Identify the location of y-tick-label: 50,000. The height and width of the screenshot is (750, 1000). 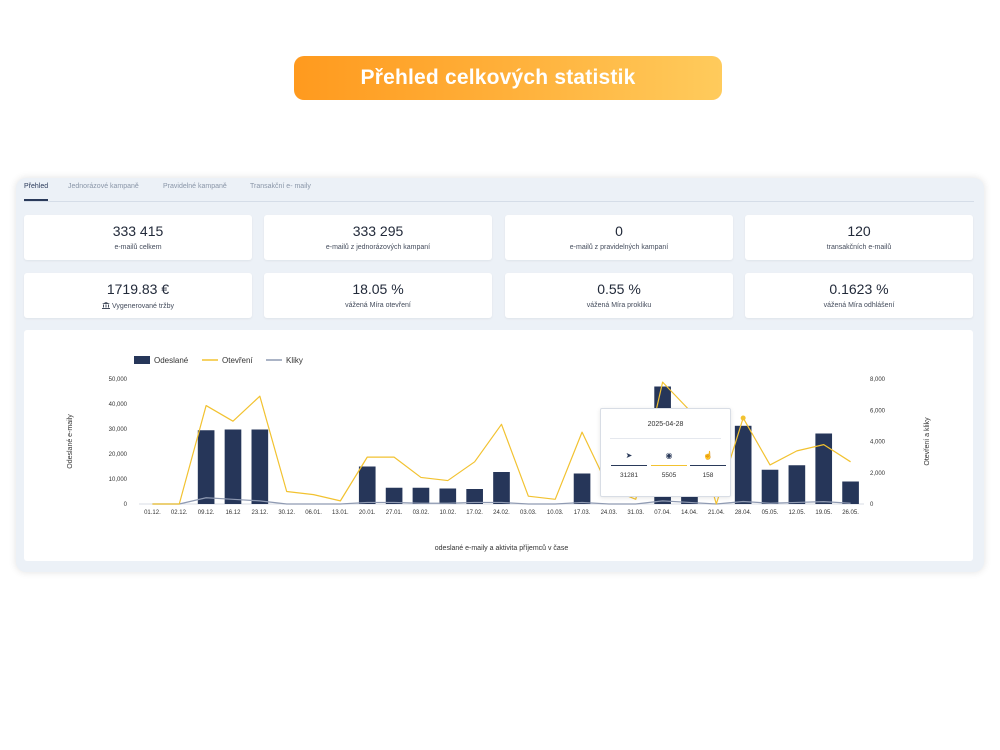
(118, 380).